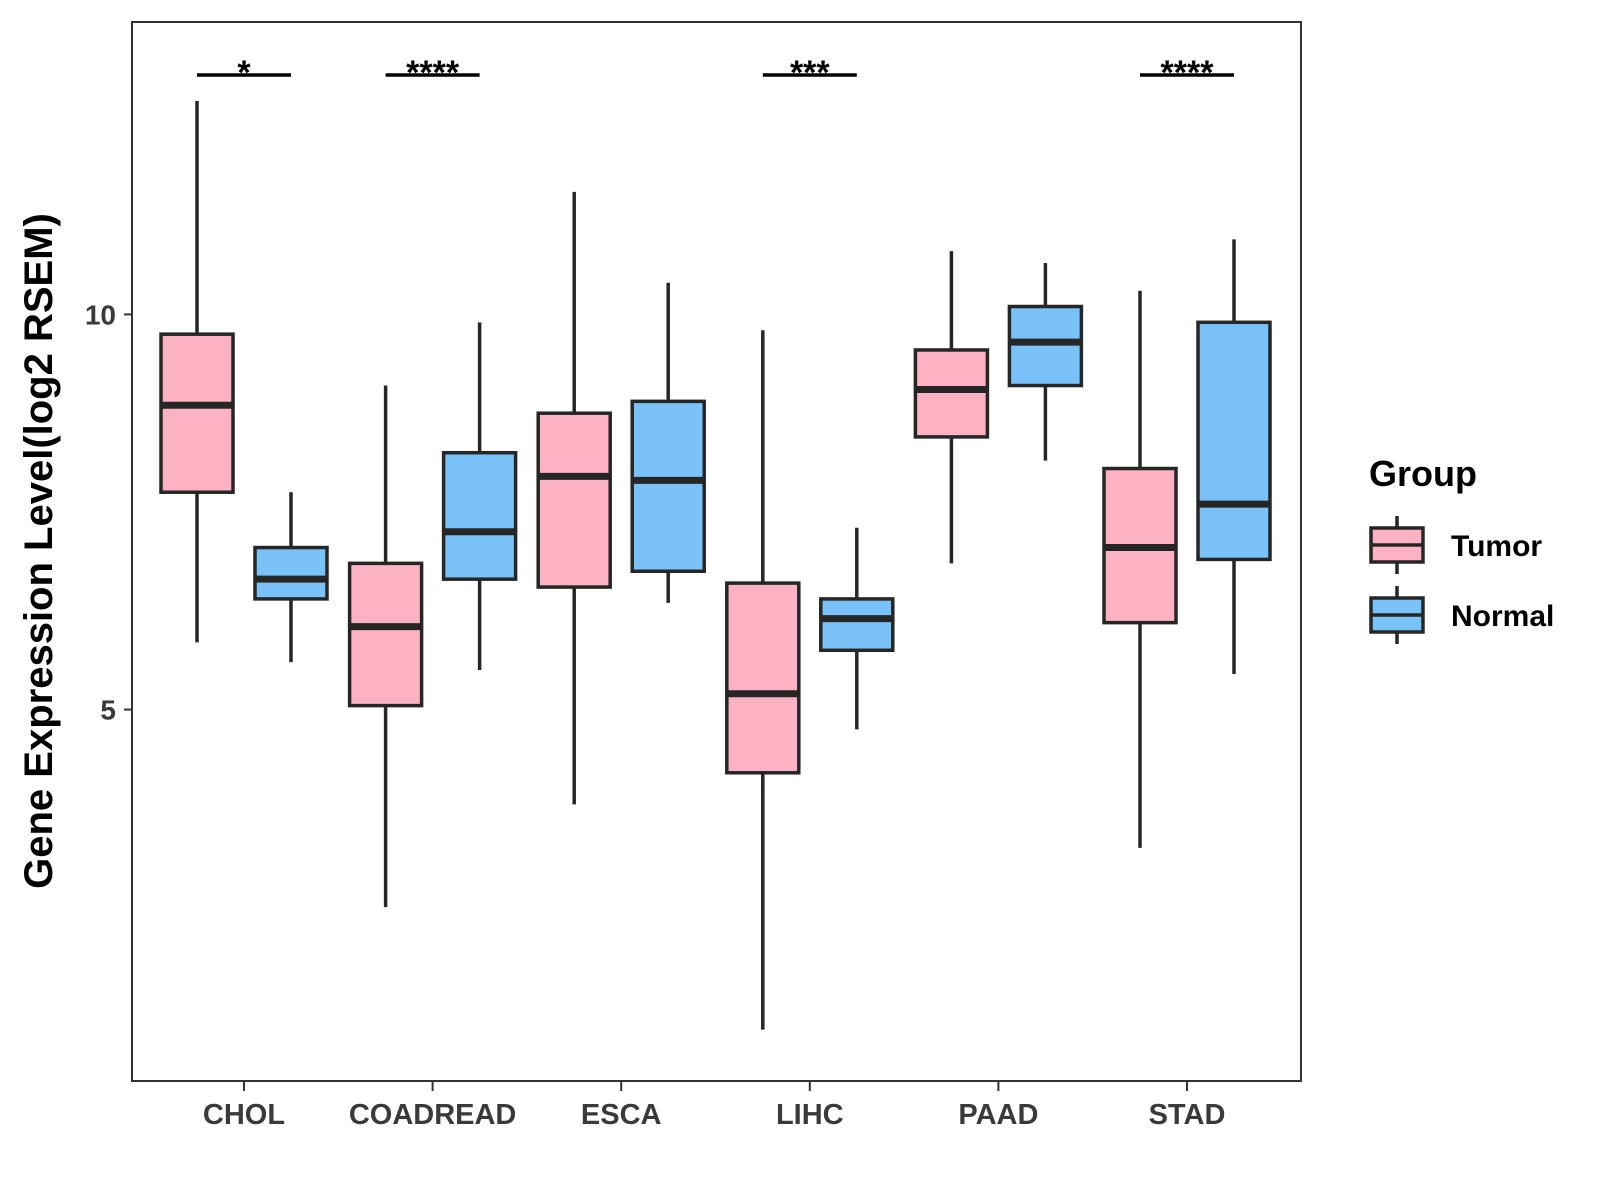 This screenshot has height=1200, width=1600. I want to click on box-tumor-paad, so click(951, 407).